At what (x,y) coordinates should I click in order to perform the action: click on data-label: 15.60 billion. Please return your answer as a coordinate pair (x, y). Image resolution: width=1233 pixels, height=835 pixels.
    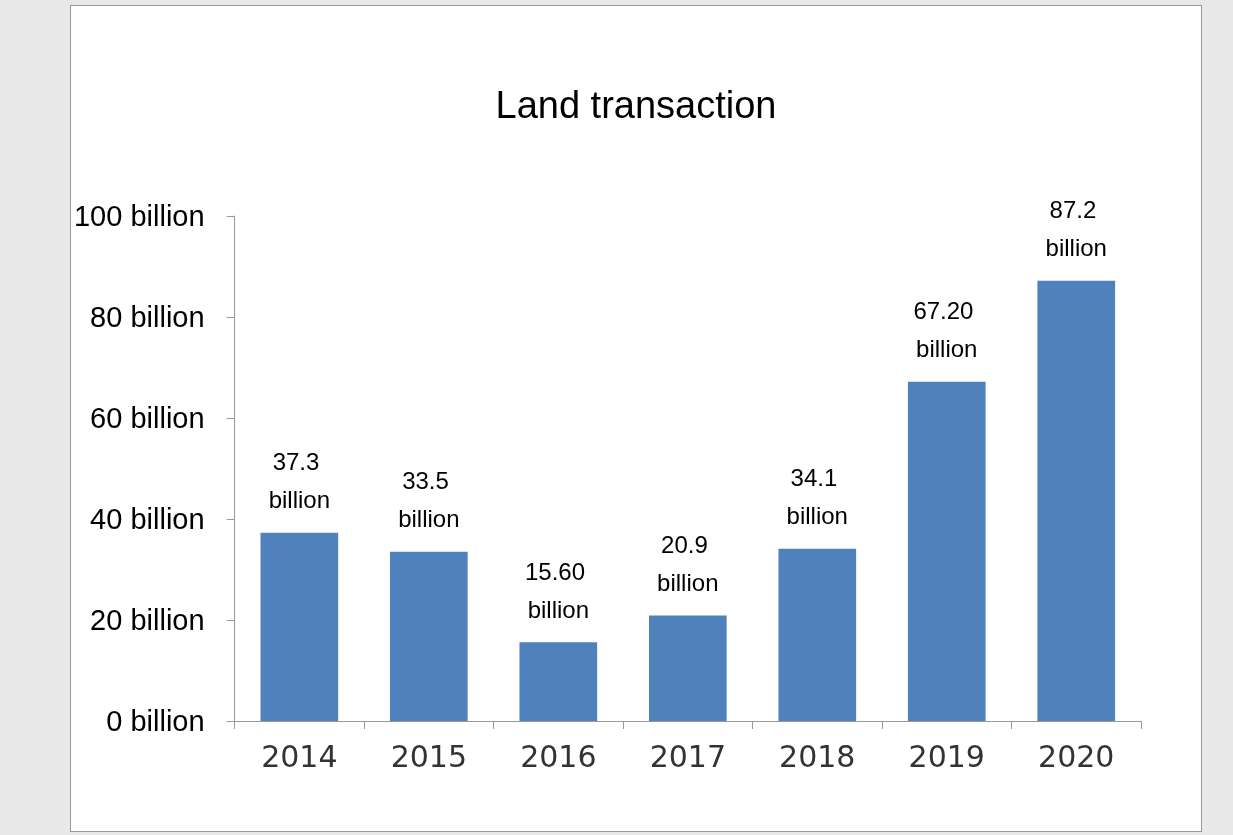
    Looking at the image, I should click on (558, 590).